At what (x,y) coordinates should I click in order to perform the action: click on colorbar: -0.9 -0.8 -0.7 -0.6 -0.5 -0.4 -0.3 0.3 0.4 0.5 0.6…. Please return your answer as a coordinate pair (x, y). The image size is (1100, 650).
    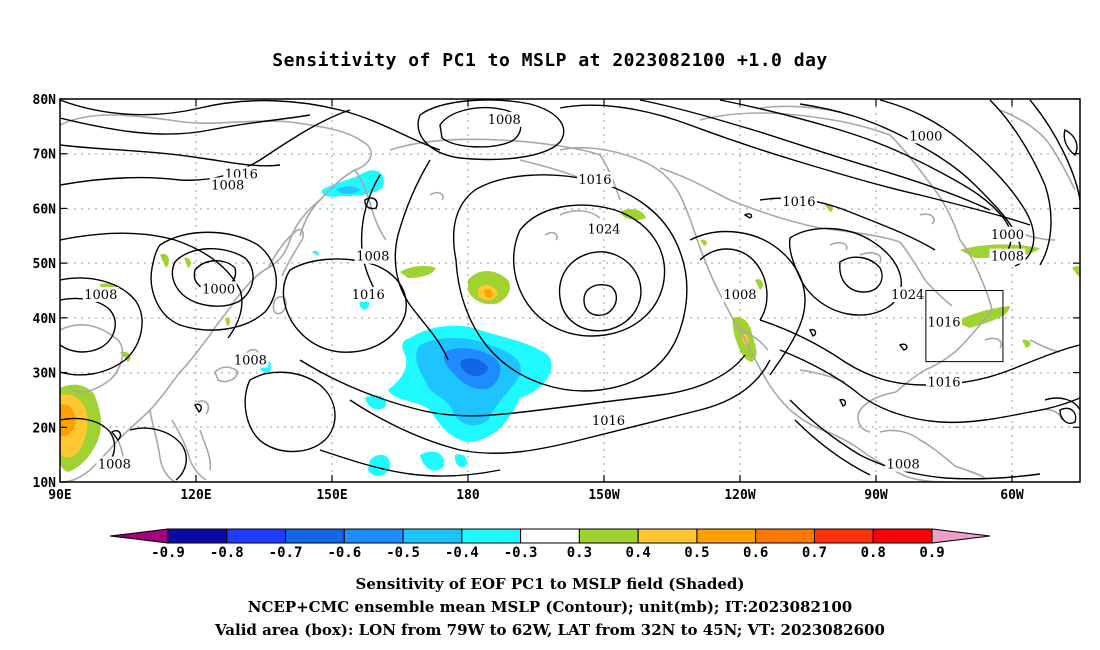
    Looking at the image, I should click on (550, 544).